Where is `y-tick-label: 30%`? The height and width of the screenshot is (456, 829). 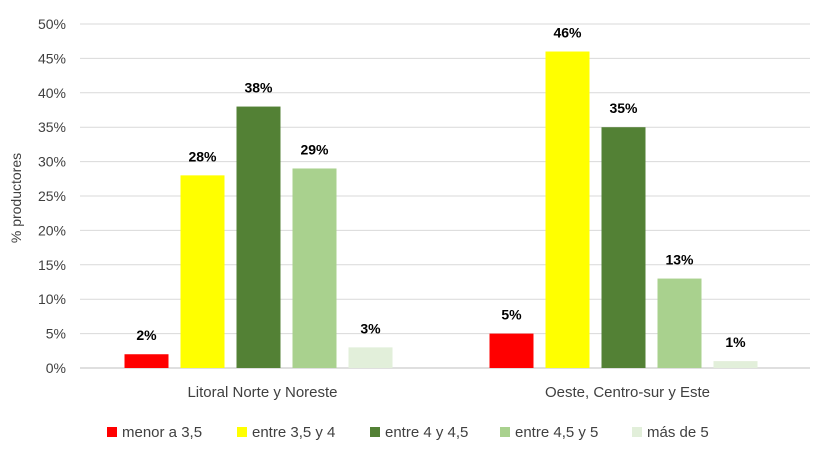
y-tick-label: 30% is located at coordinates (52, 162).